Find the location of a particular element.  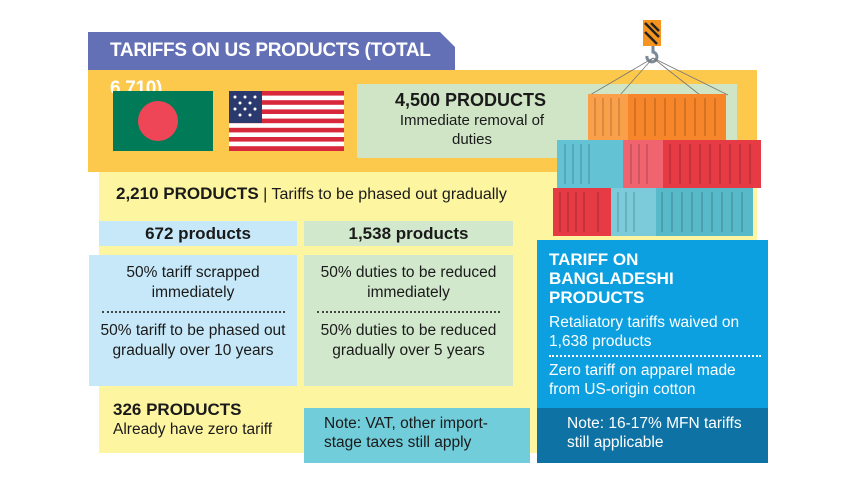

zero-heading: 326 PRODUCTS is located at coordinates (177, 409).